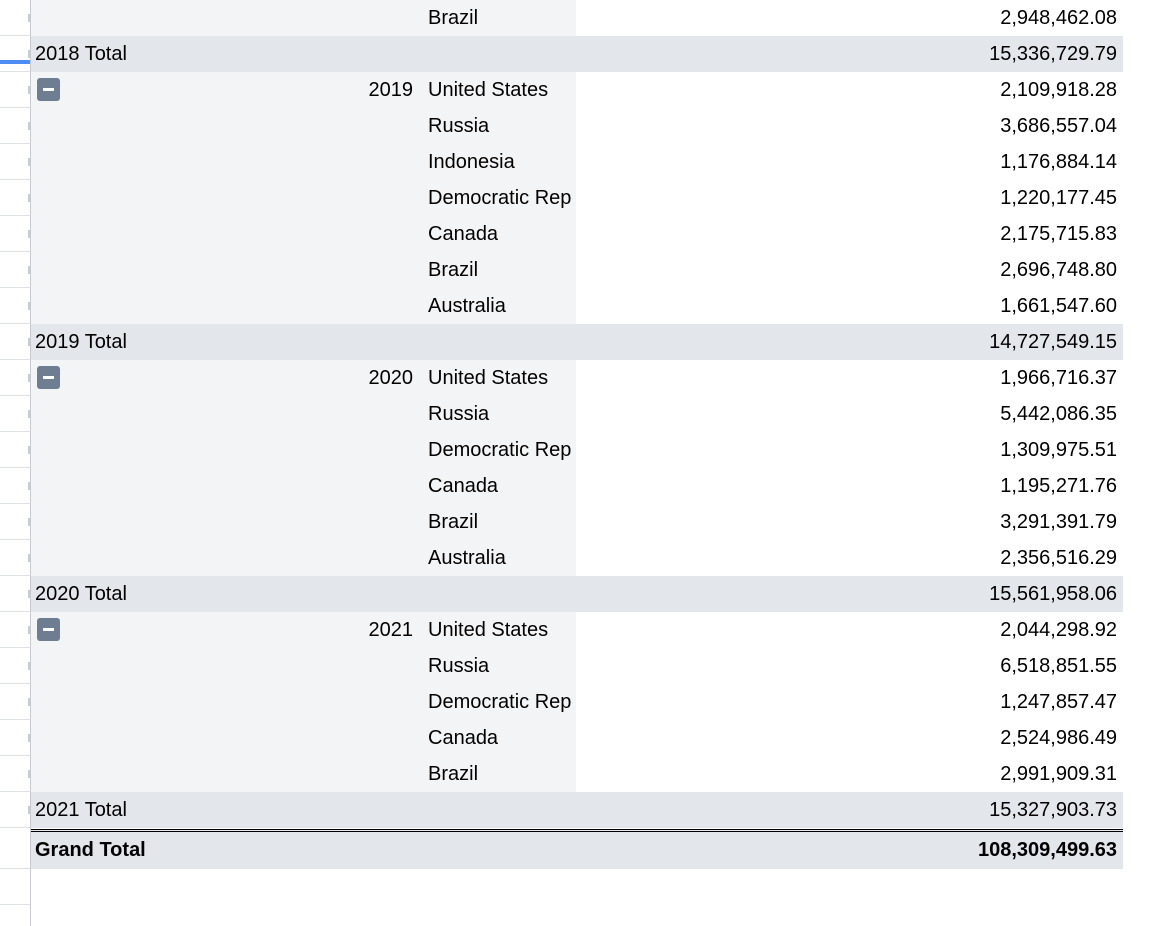 This screenshot has height=926, width=1174. I want to click on value-cell: 2,044,298.92, so click(849, 630).